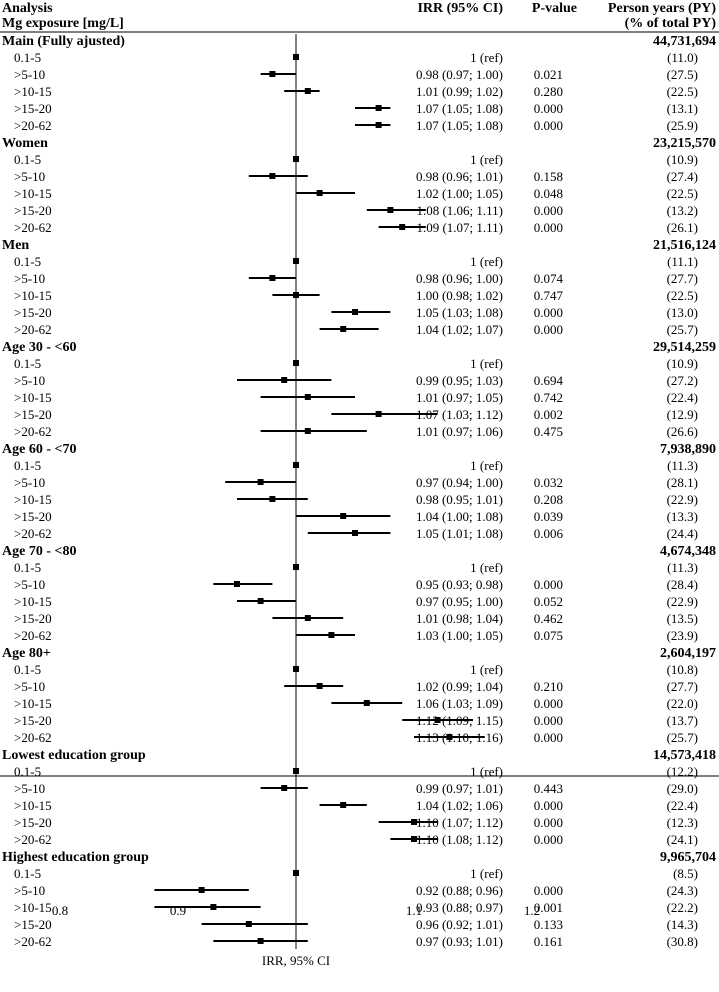  Describe the element at coordinates (26, 653) in the screenshot. I see `group-label: Age 80+` at that location.